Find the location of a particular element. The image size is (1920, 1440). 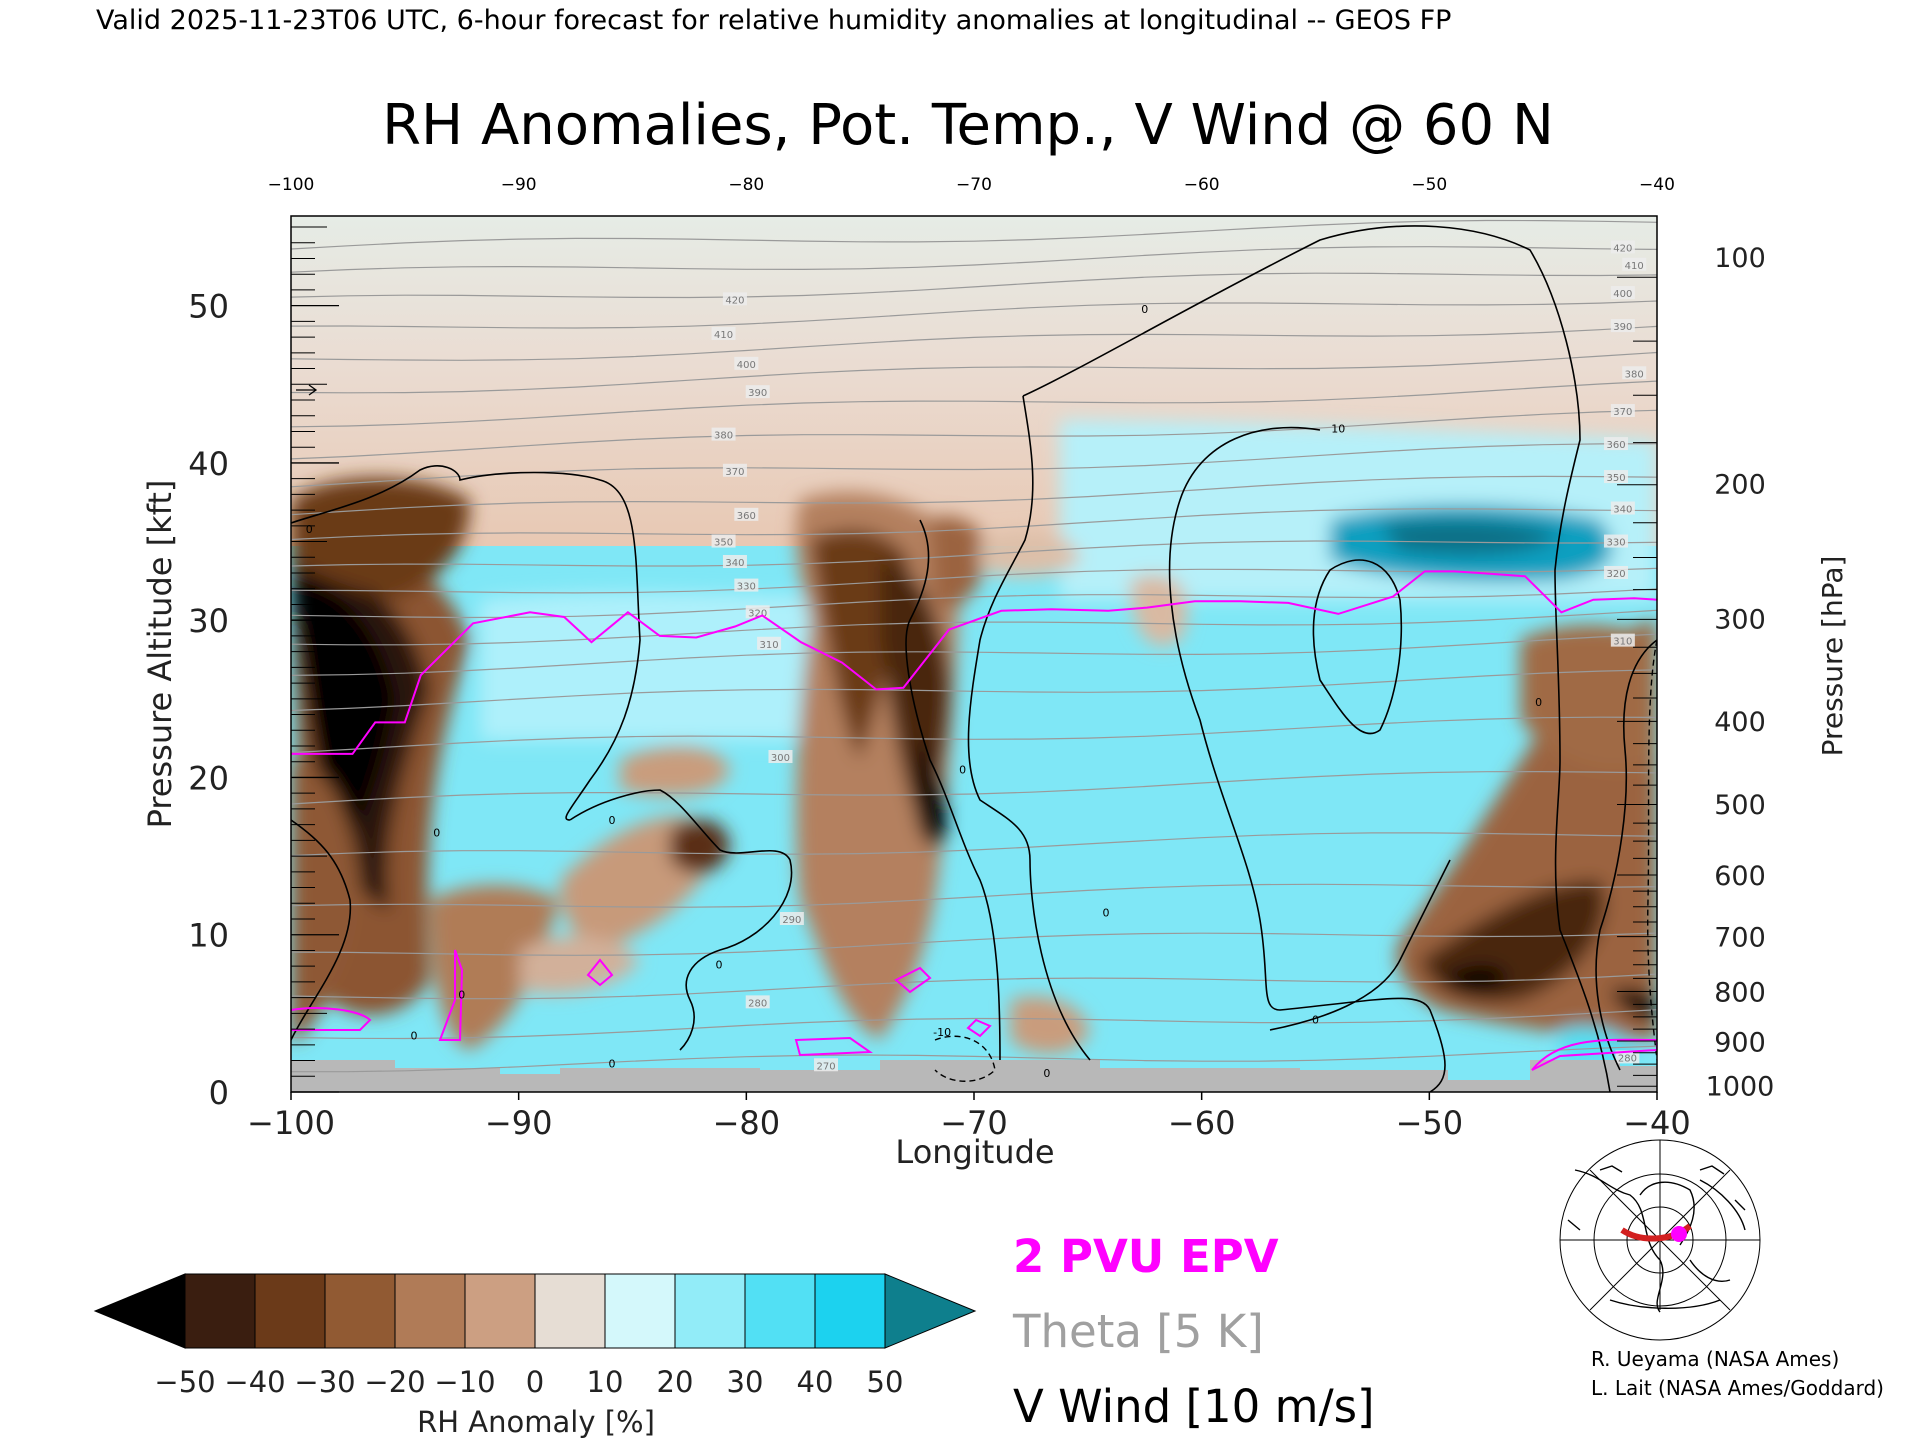

pressure-tick-label: 300 is located at coordinates (1740, 620).